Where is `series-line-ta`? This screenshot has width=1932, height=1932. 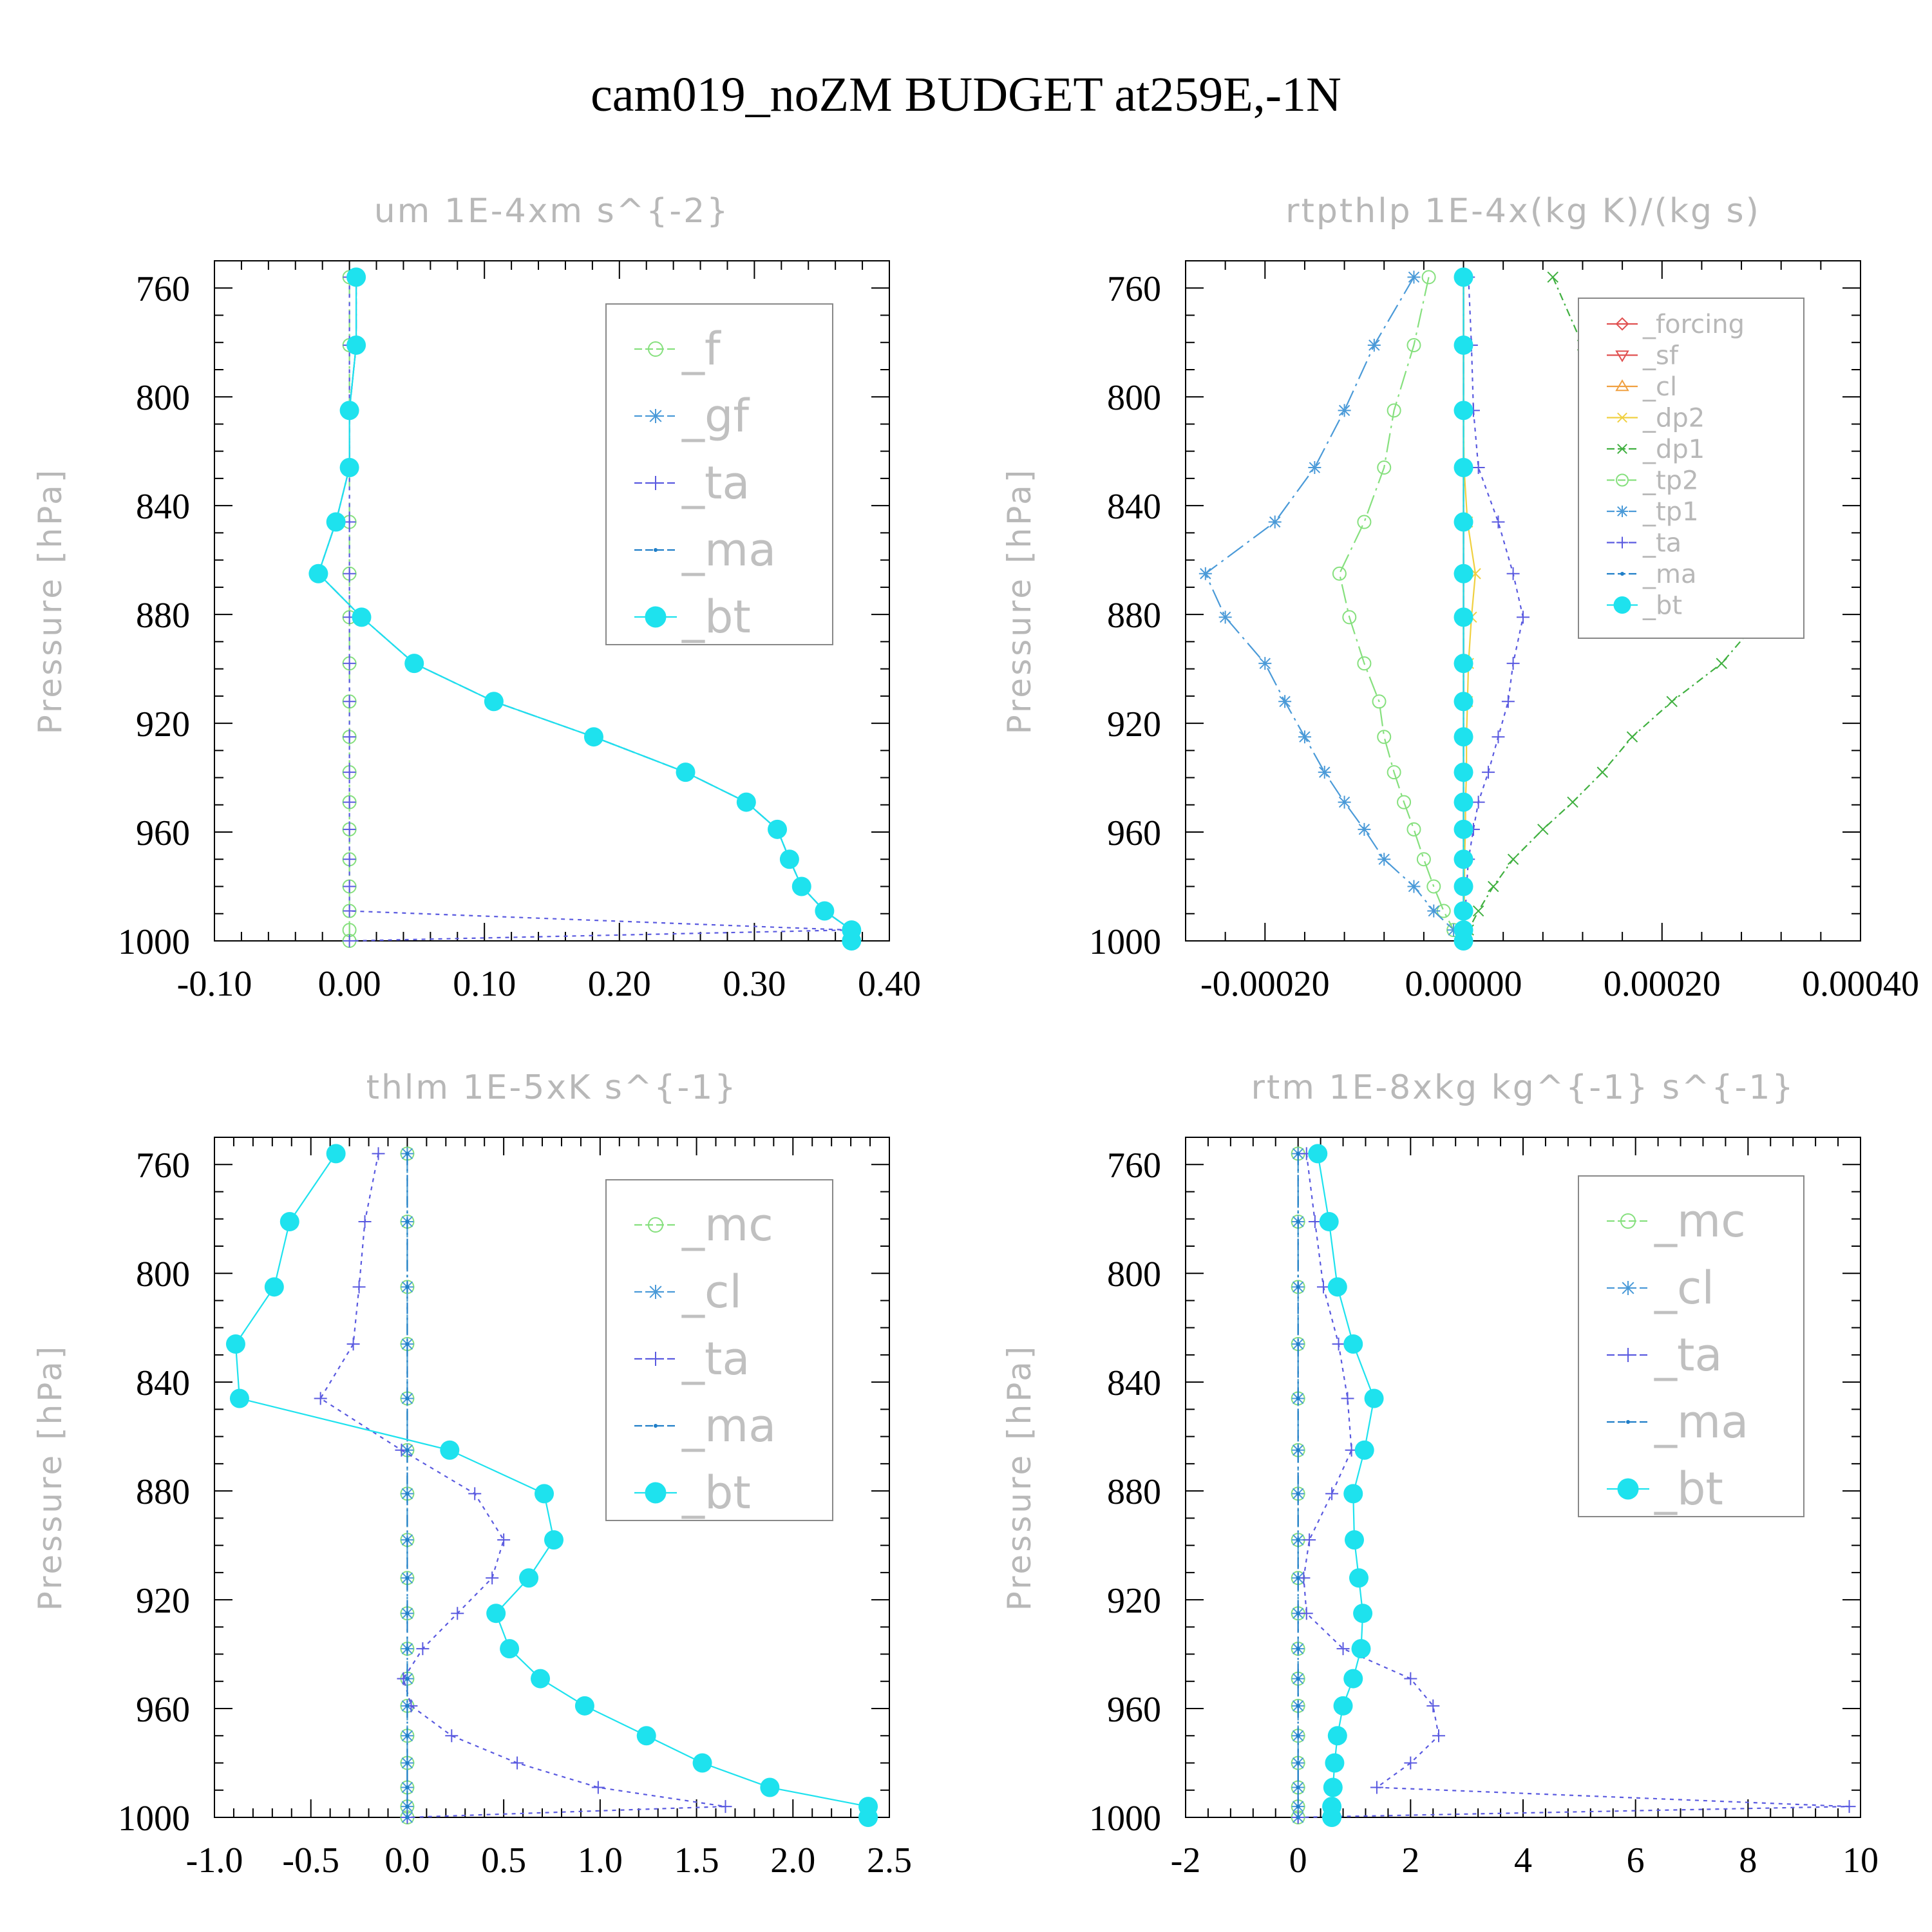
series-line-ta is located at coordinates (1574, 1486).